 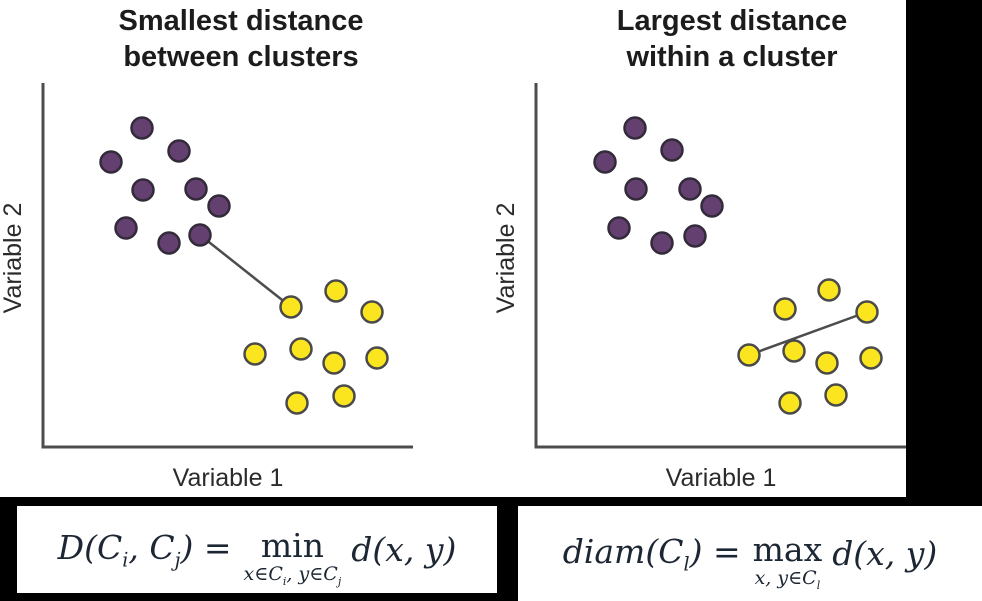 I want to click on plot2-title: Largest distance within a cluster, so click(x=732, y=39).